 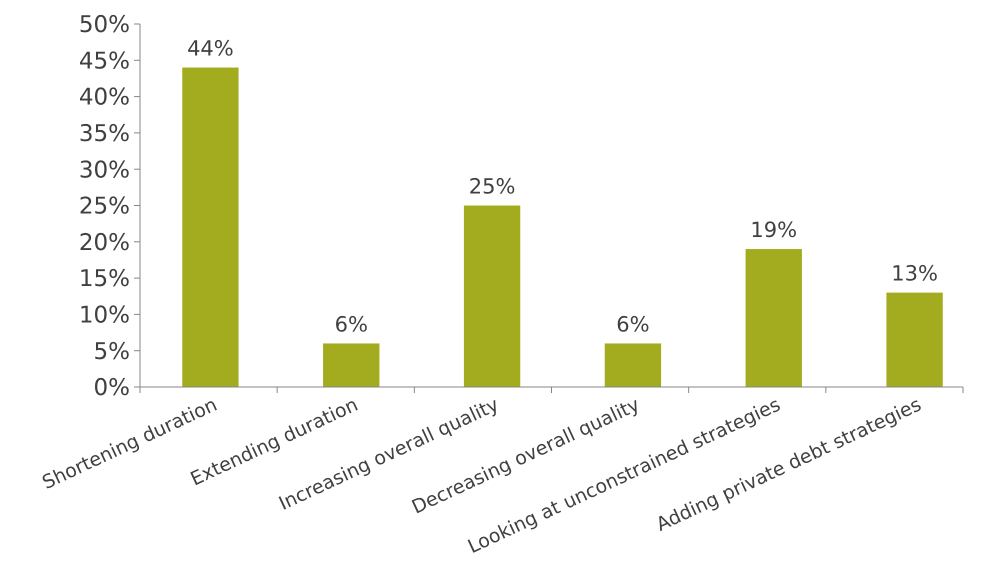 I want to click on y-tick-label: 45%, so click(x=104, y=61).